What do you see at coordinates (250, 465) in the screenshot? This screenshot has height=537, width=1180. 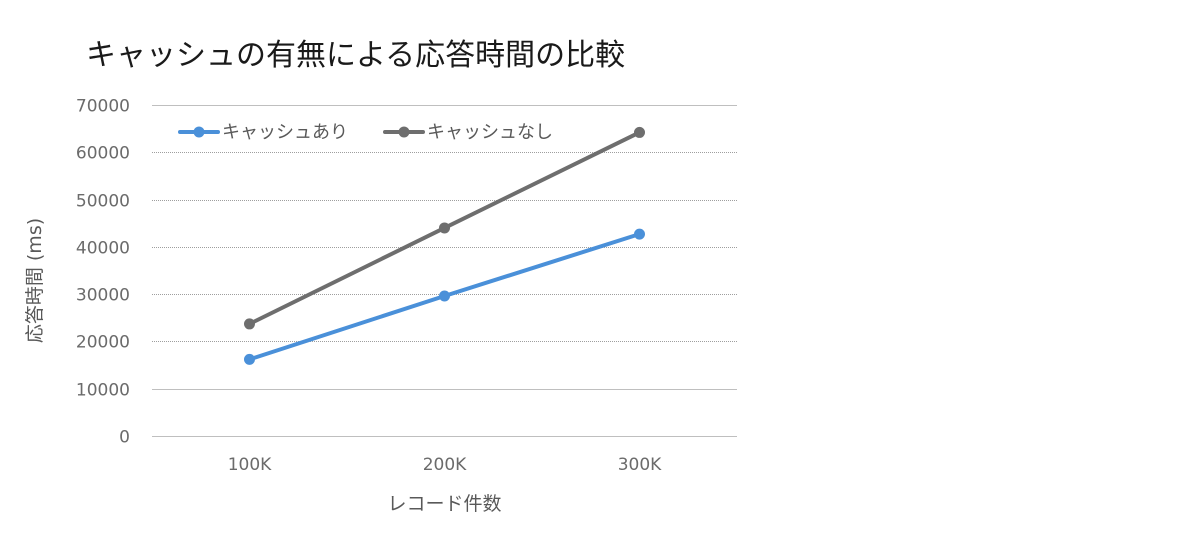 I see `x-tick-label: 100K` at bounding box center [250, 465].